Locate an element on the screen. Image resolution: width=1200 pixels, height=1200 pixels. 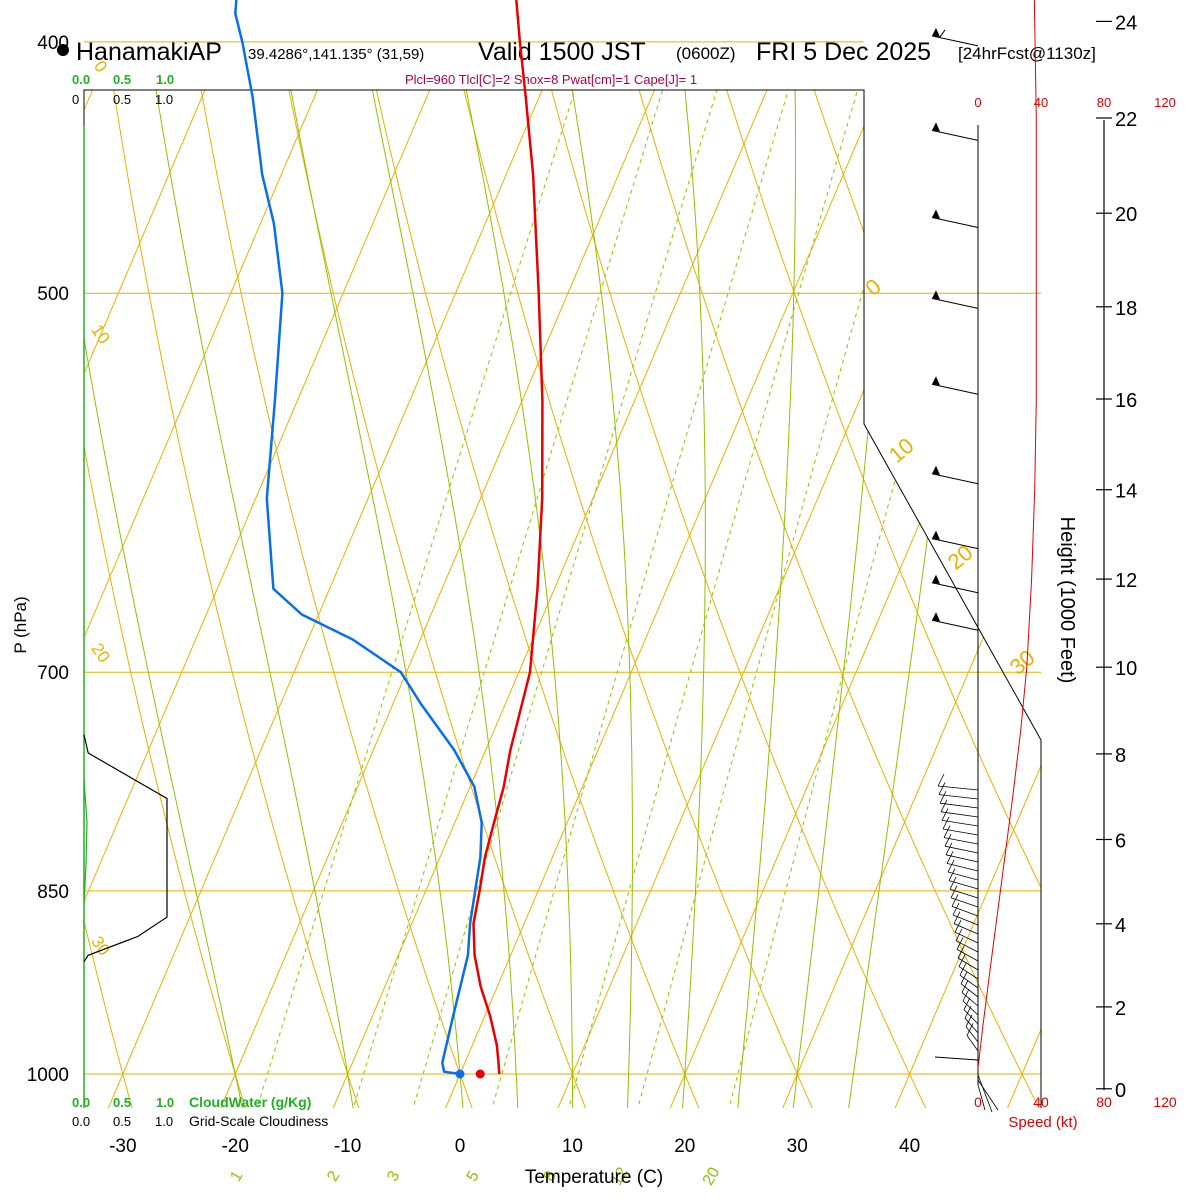
cloudiness-tick-top: 0 is located at coordinates (75, 99).